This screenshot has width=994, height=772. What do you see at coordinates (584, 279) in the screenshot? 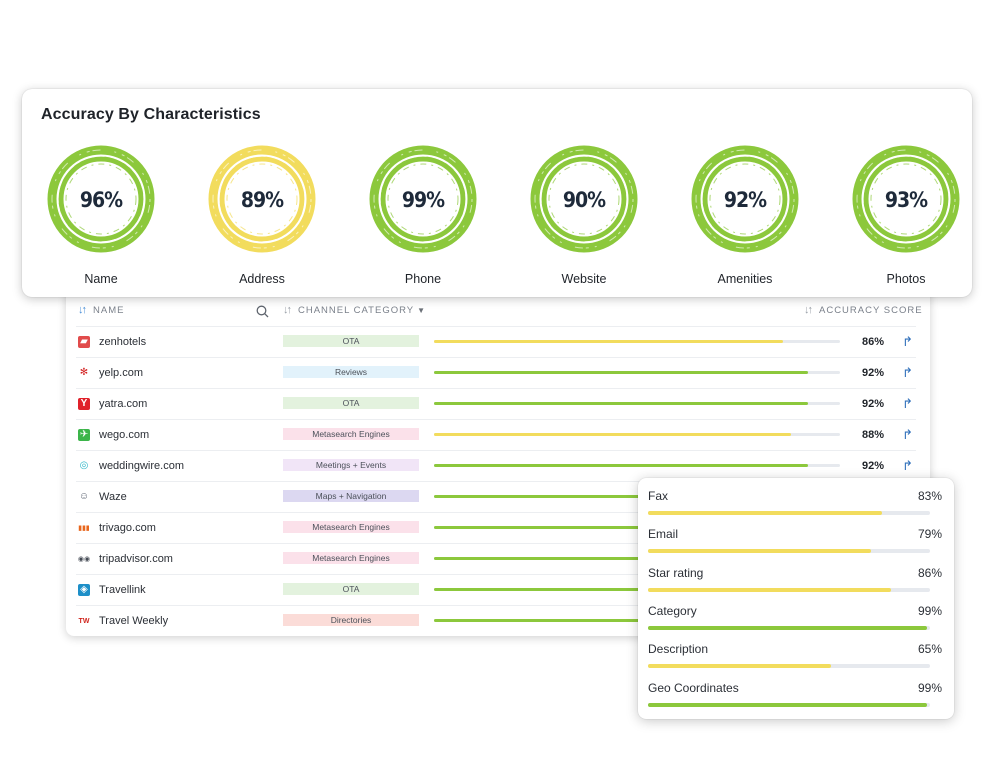
I see `ring-label: Website` at bounding box center [584, 279].